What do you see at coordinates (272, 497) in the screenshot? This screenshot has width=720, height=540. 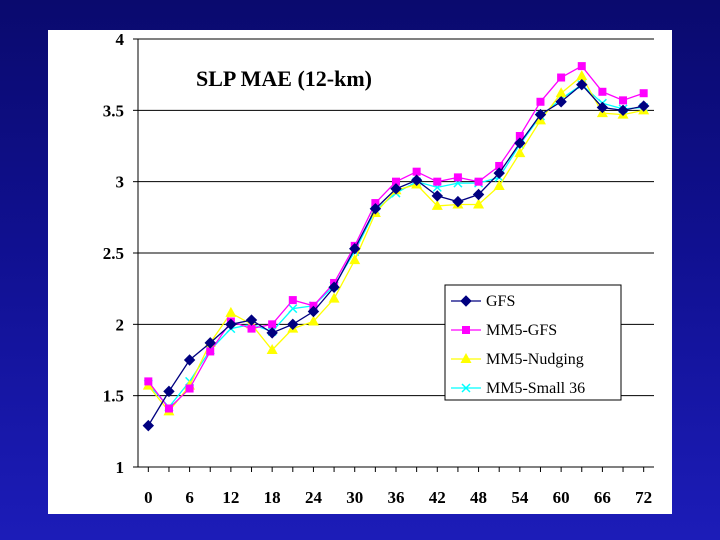 I see `x-tick-label: 18` at bounding box center [272, 497].